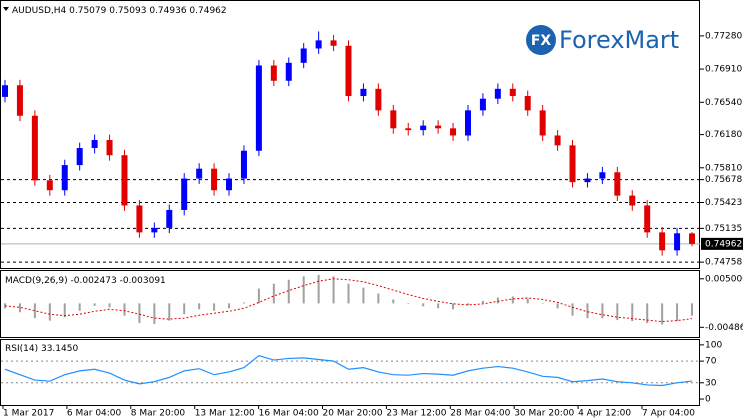 The width and height of the screenshot is (743, 420). I want to click on x-tick-label: 23 Mar 12:00, so click(416, 414).